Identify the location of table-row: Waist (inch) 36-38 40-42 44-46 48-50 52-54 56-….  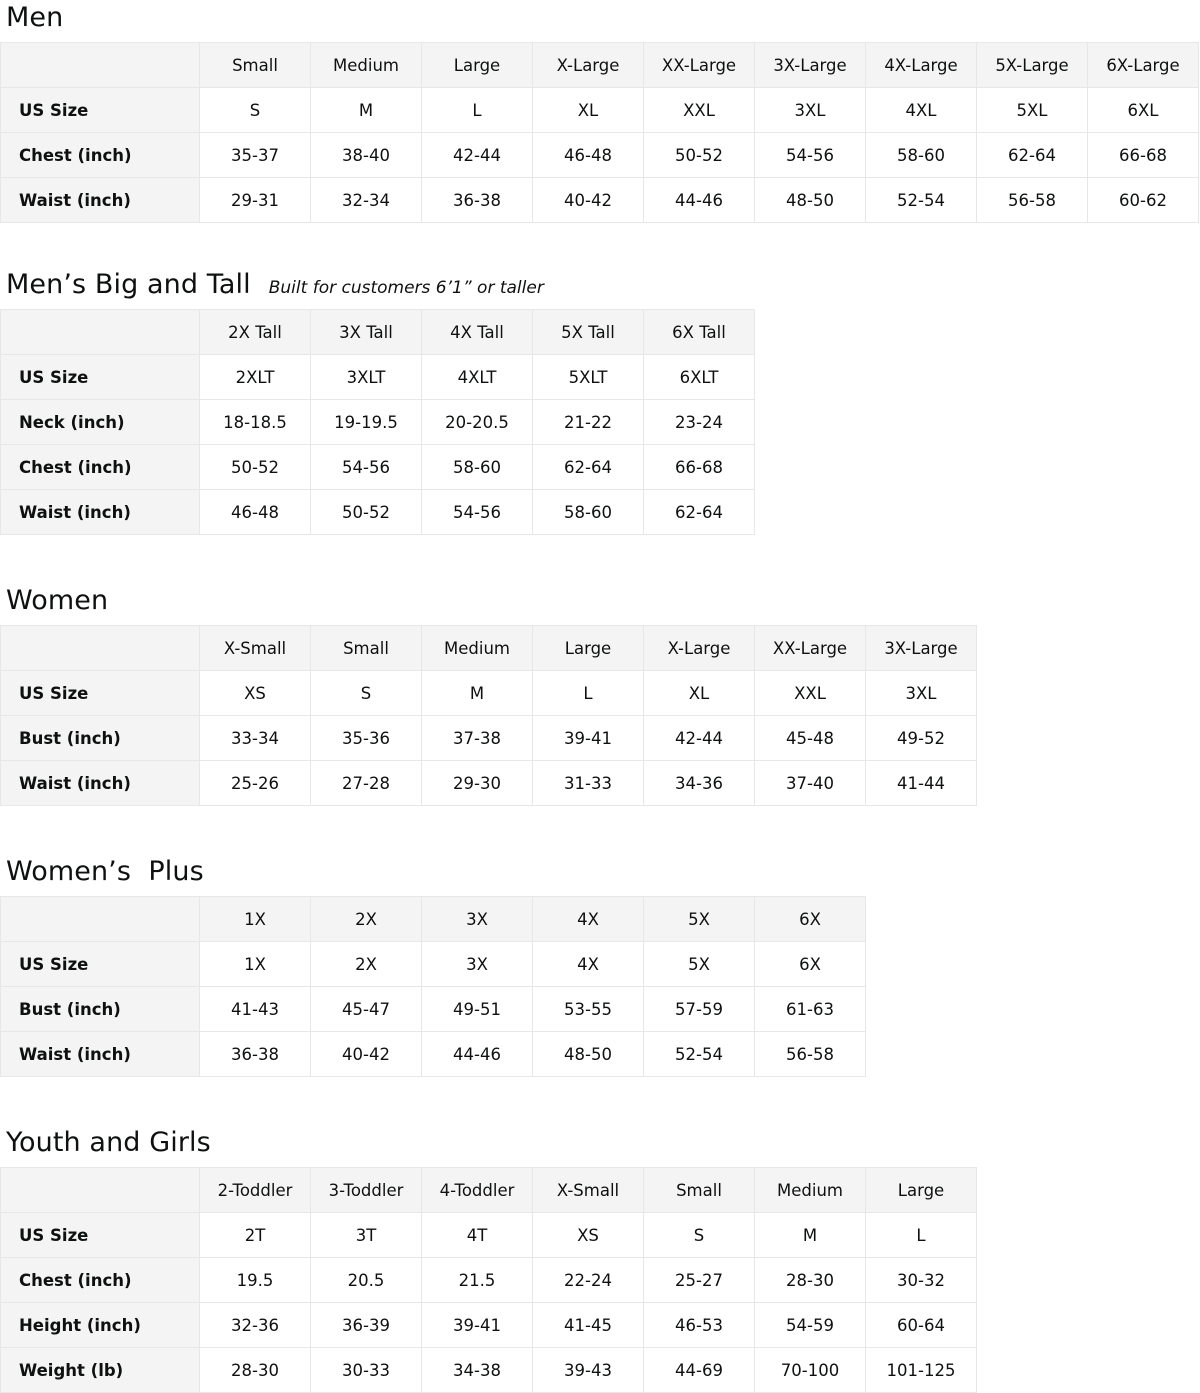
(433, 1054).